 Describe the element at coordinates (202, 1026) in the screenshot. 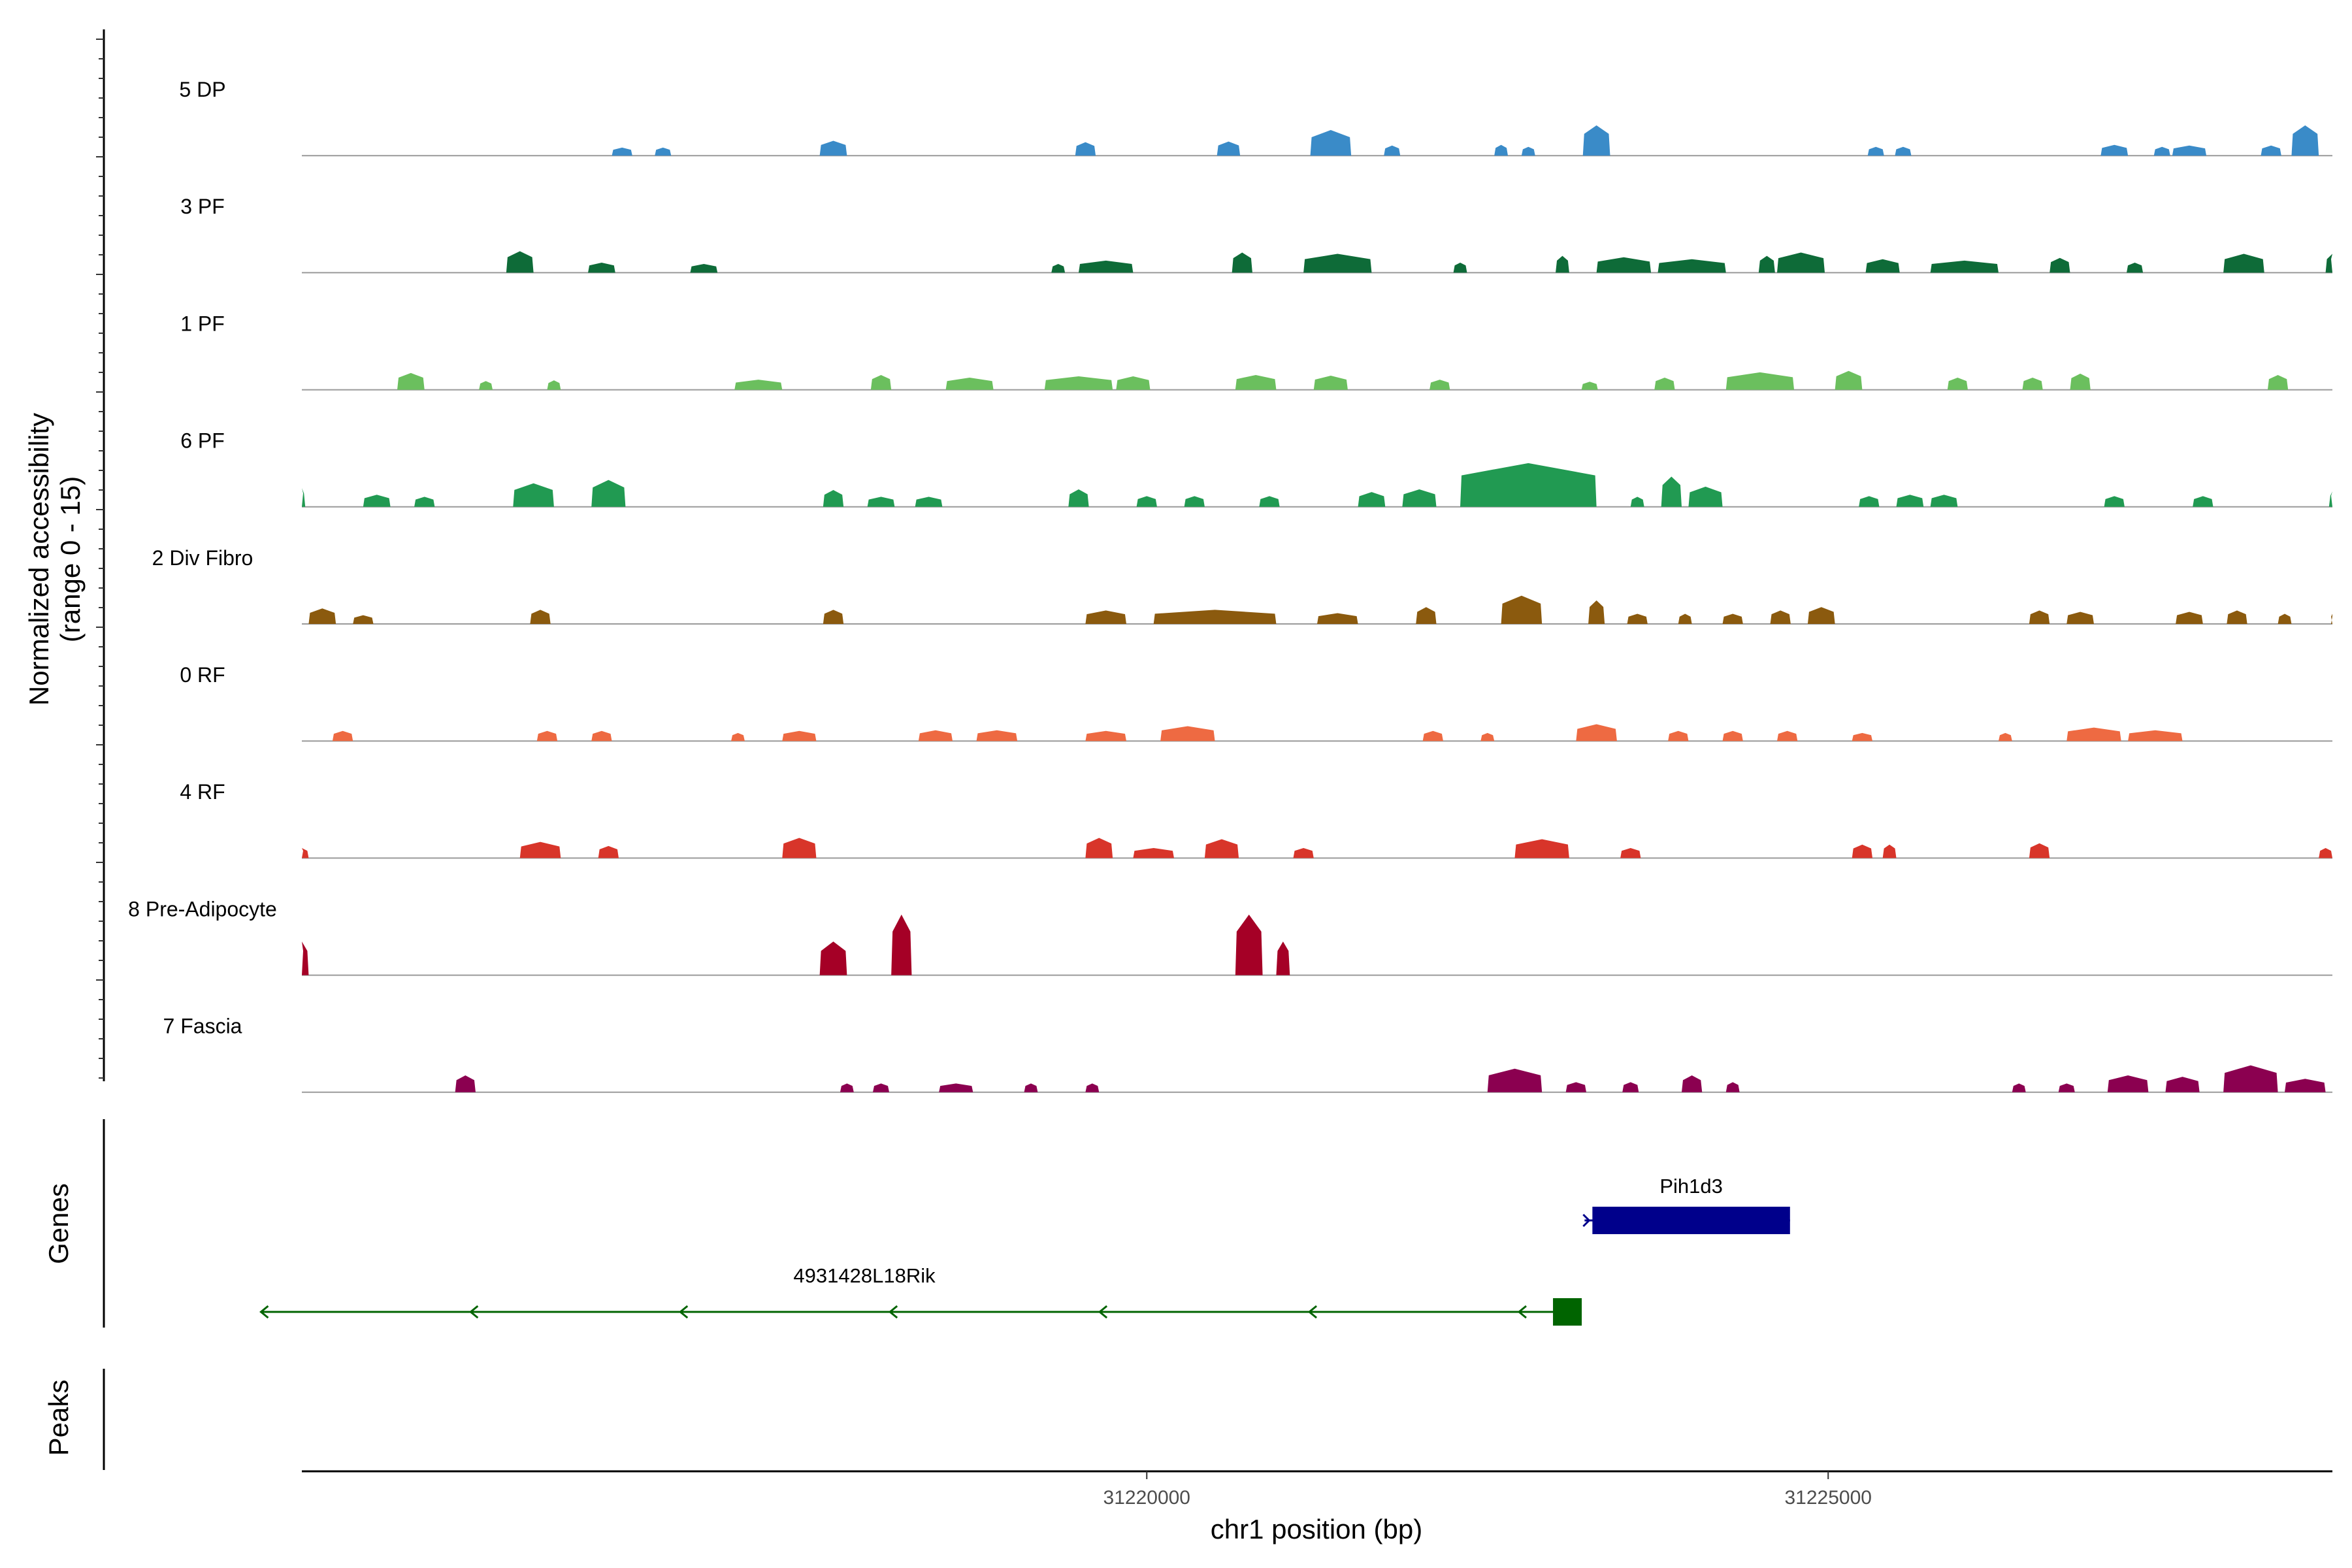

I see `track-label: 7 Fascia` at that location.